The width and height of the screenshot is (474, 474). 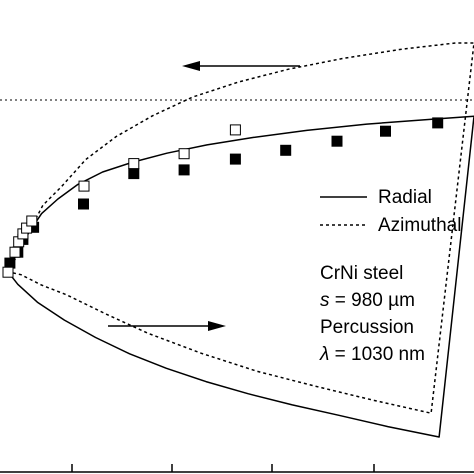 I want to click on arrow-right-head, so click(x=217, y=326).